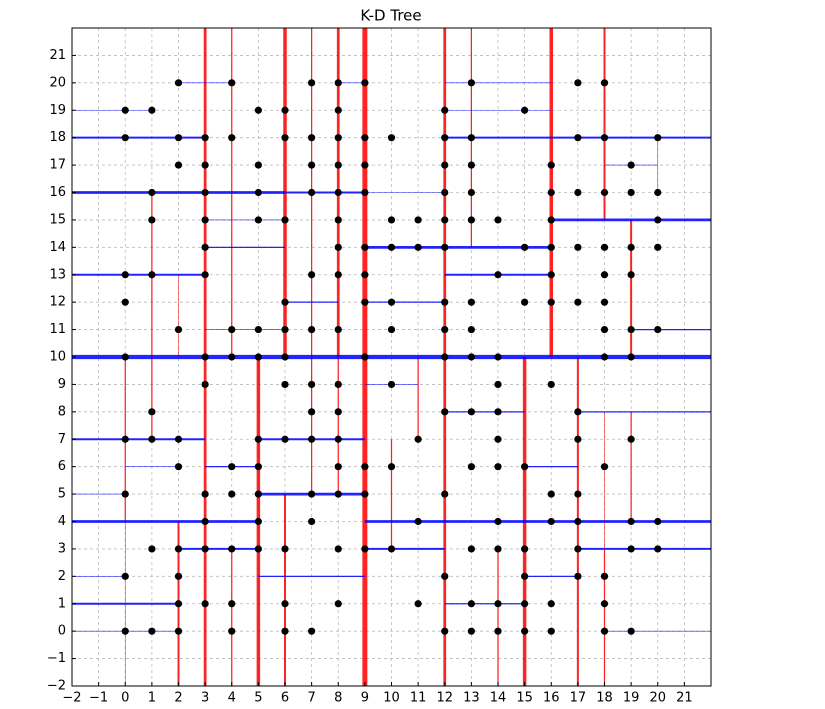 The image size is (825, 709). I want to click on x-tick-label: −2, so click(71, 698).